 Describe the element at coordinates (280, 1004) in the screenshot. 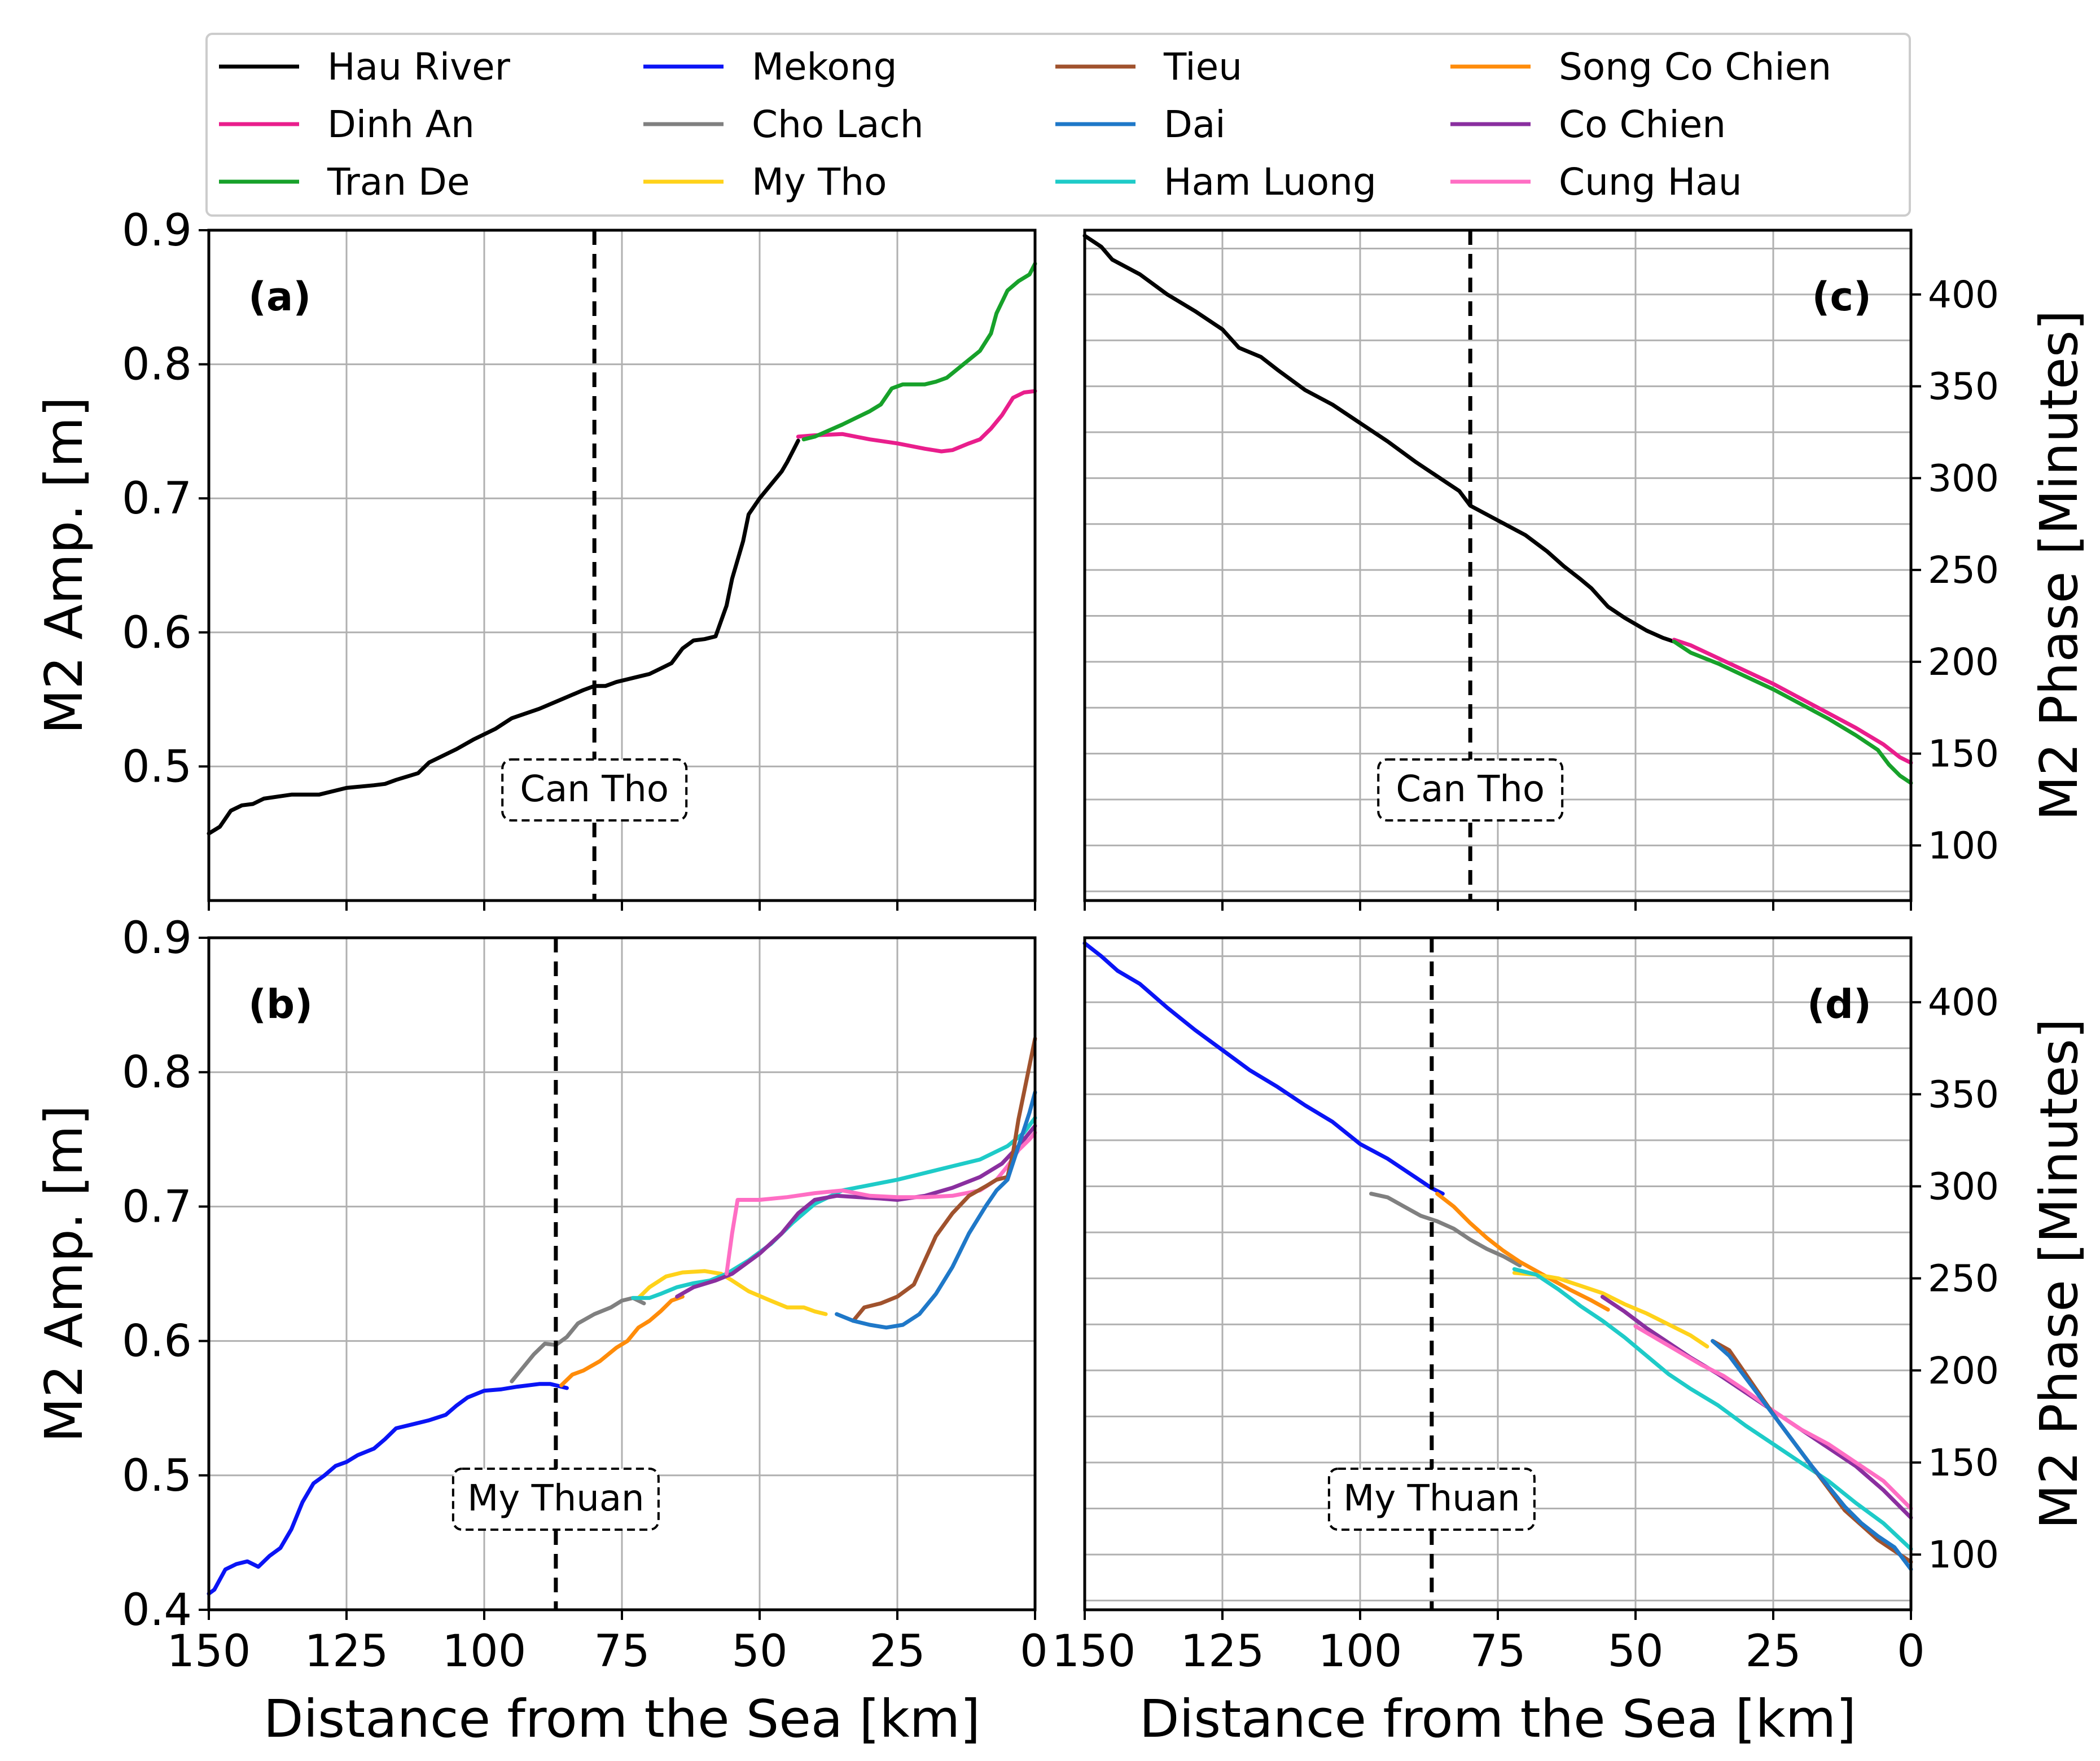

I see `panel-label: (b)` at that location.